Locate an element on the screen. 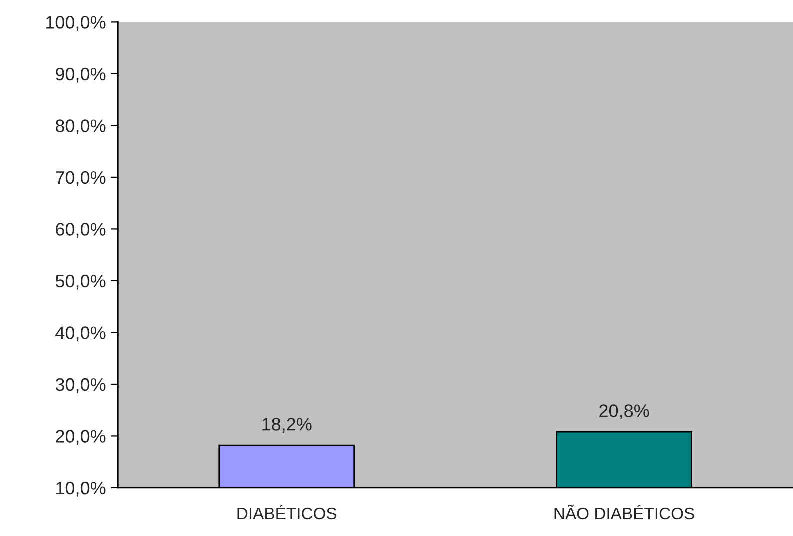 This screenshot has height=536, width=793. y-tick-label: 40,0% is located at coordinates (81, 334).